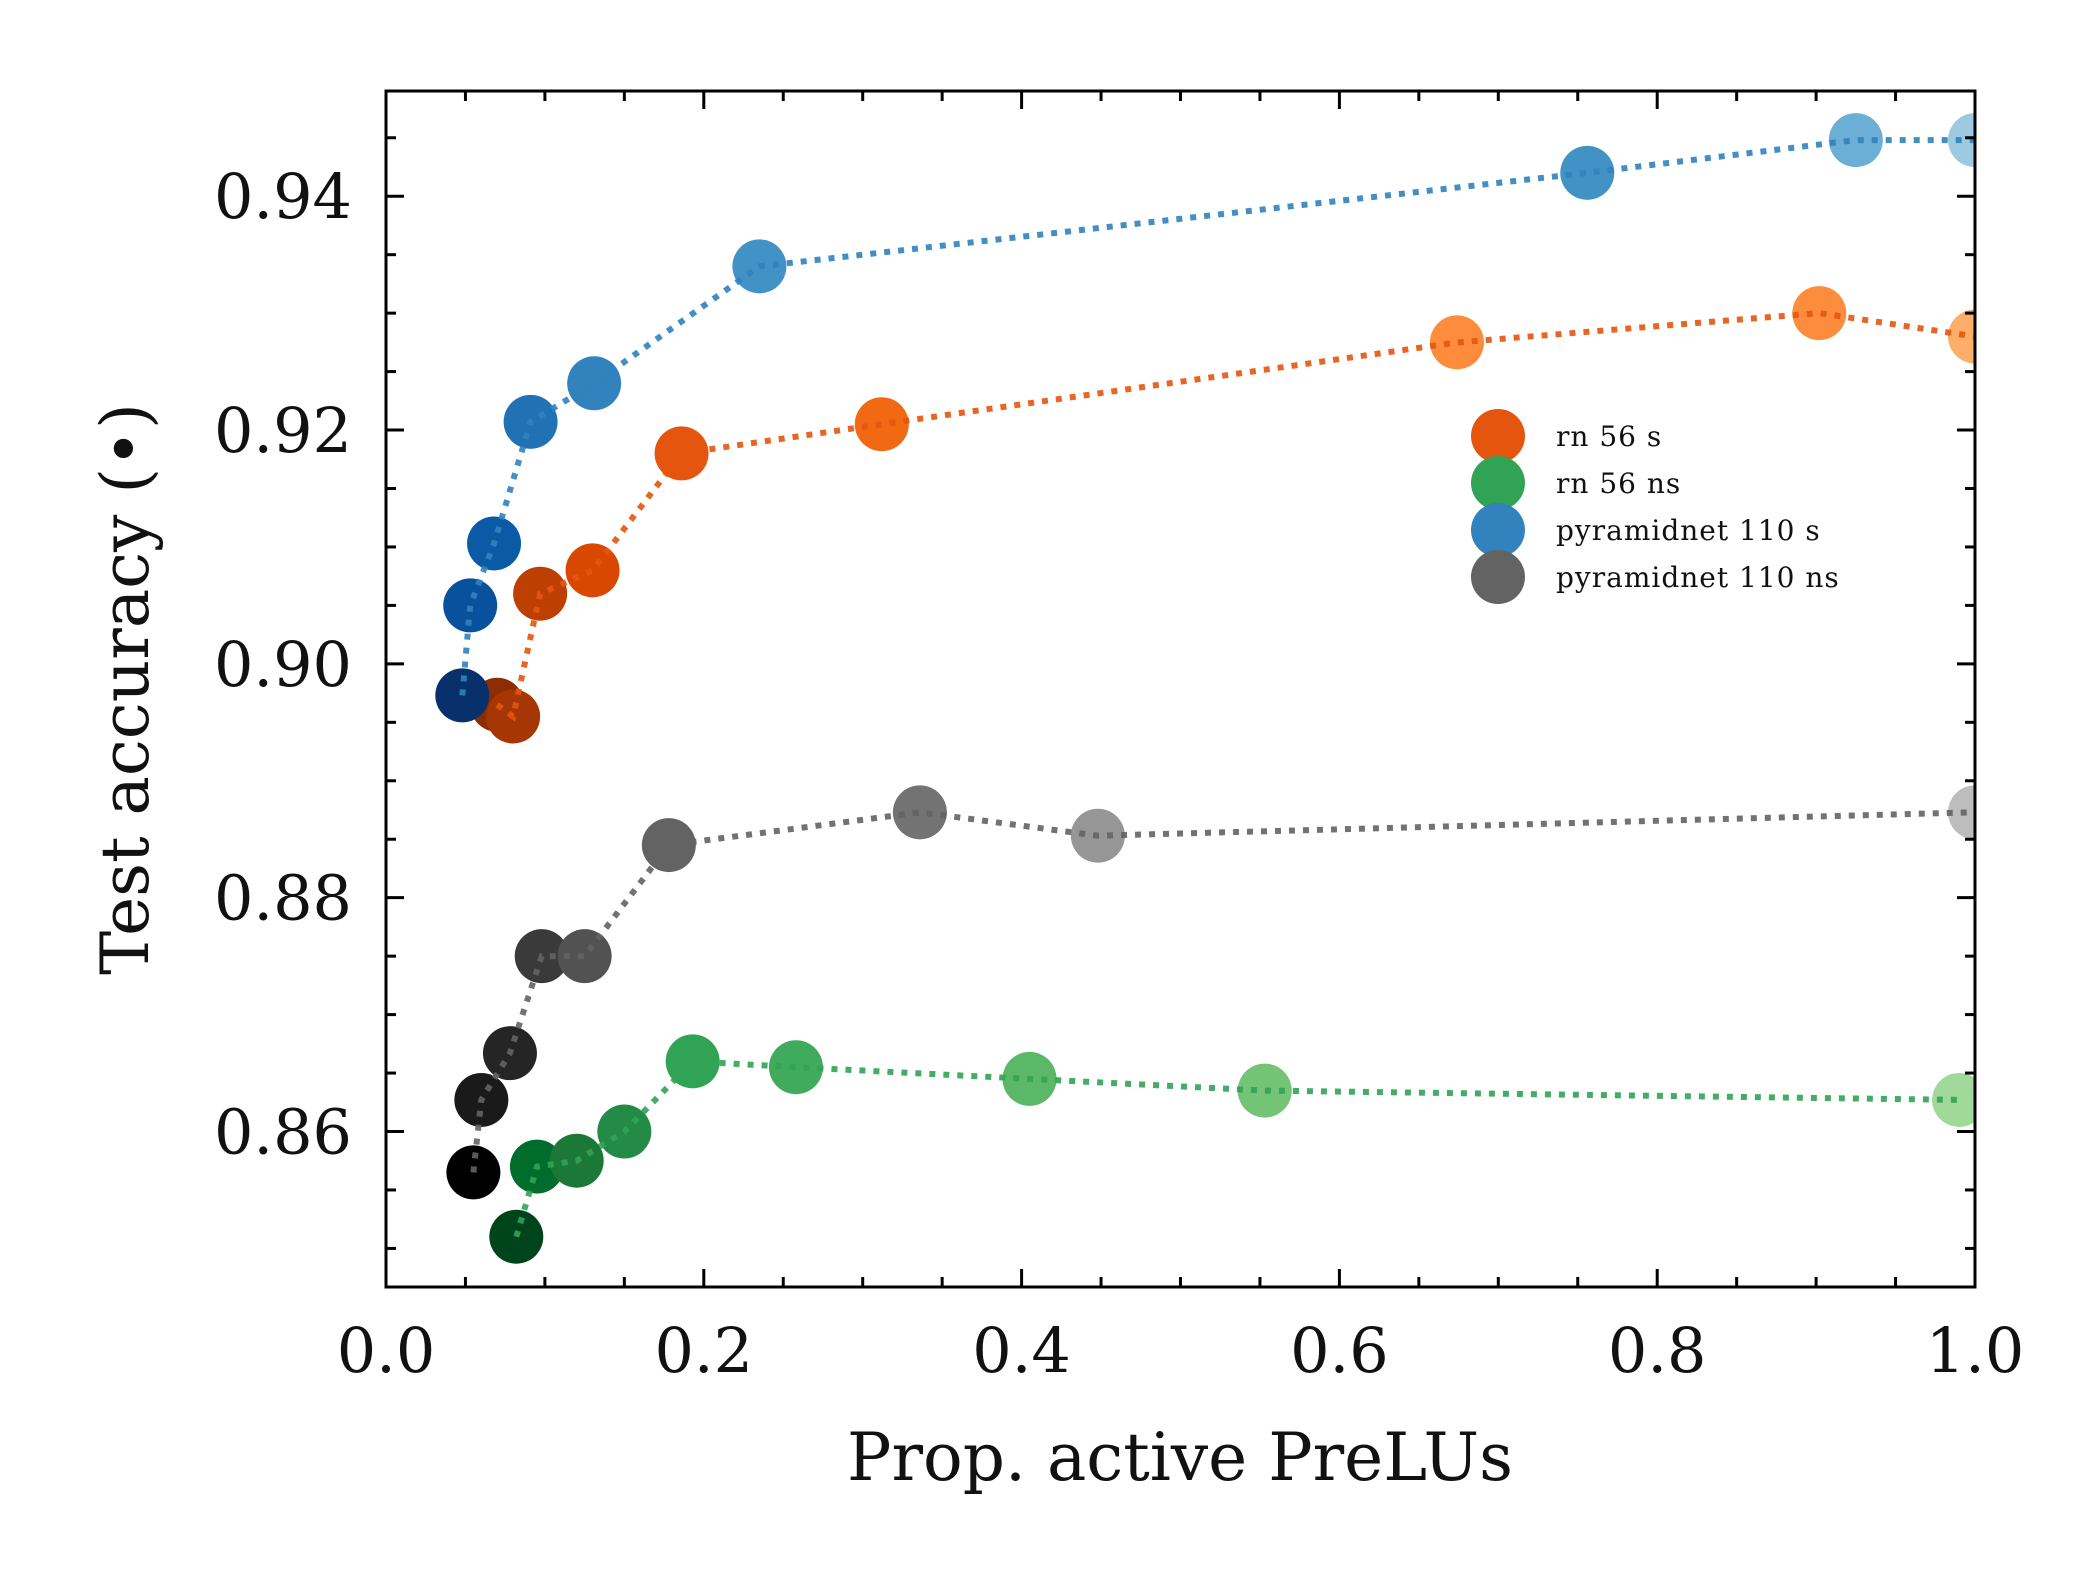 This screenshot has width=2100, height=1575. What do you see at coordinates (1339, 1350) in the screenshot?
I see `x-tick-label: 0.6` at bounding box center [1339, 1350].